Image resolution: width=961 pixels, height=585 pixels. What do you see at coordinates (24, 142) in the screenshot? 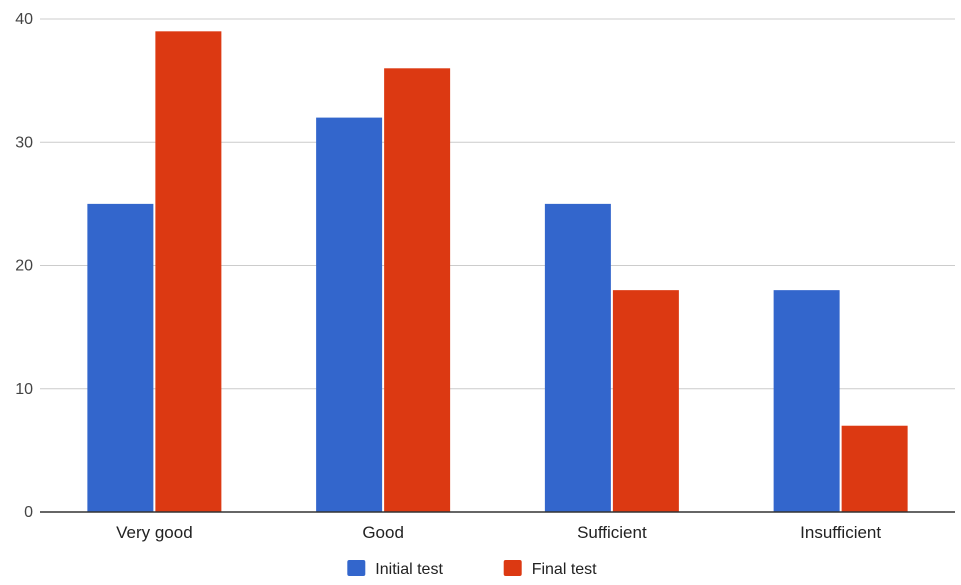
I see `y-tick-label: 30` at bounding box center [24, 142].